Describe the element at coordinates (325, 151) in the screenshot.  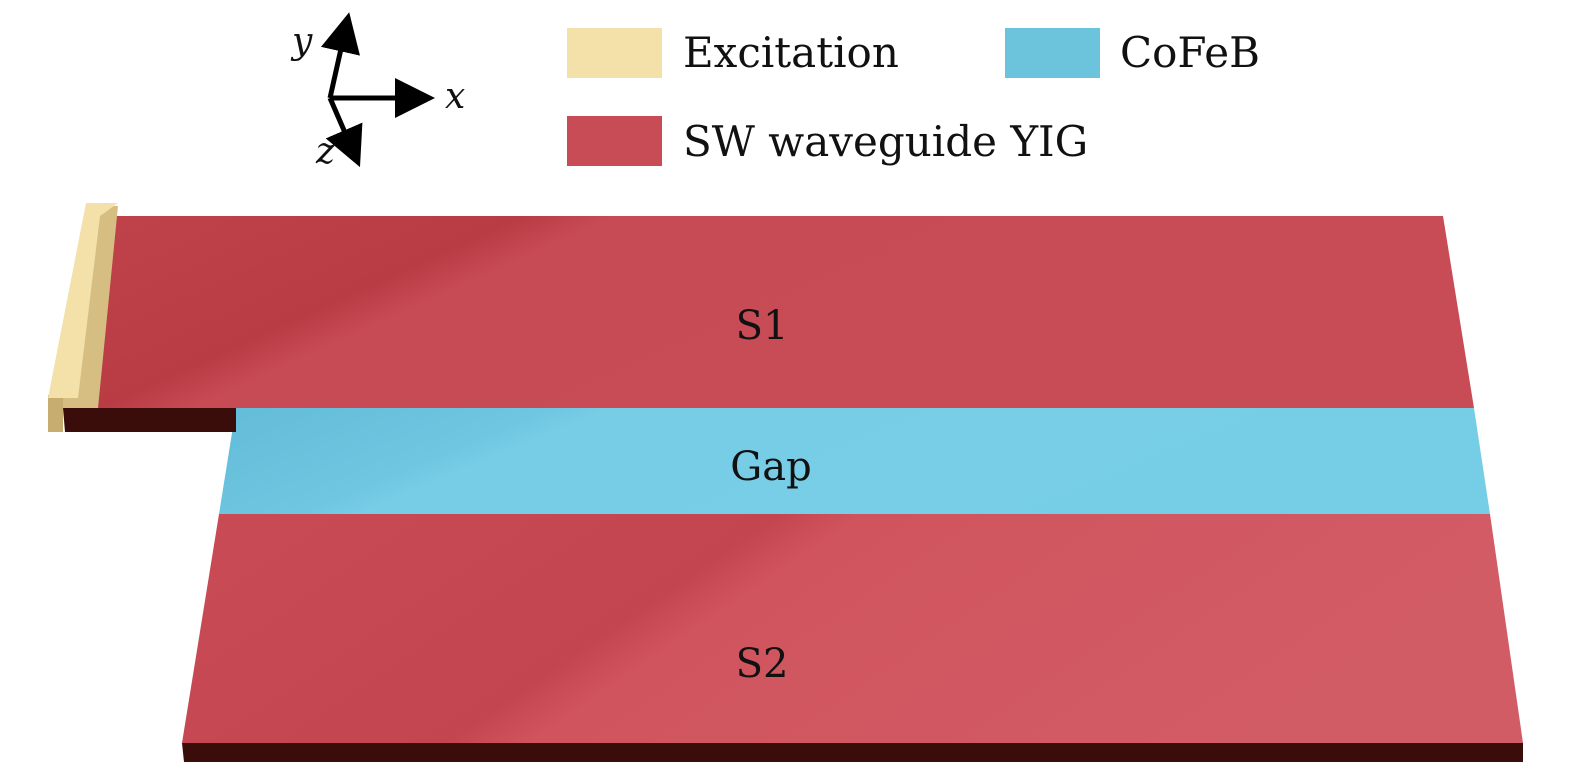
I see `z-axis-label: z` at that location.